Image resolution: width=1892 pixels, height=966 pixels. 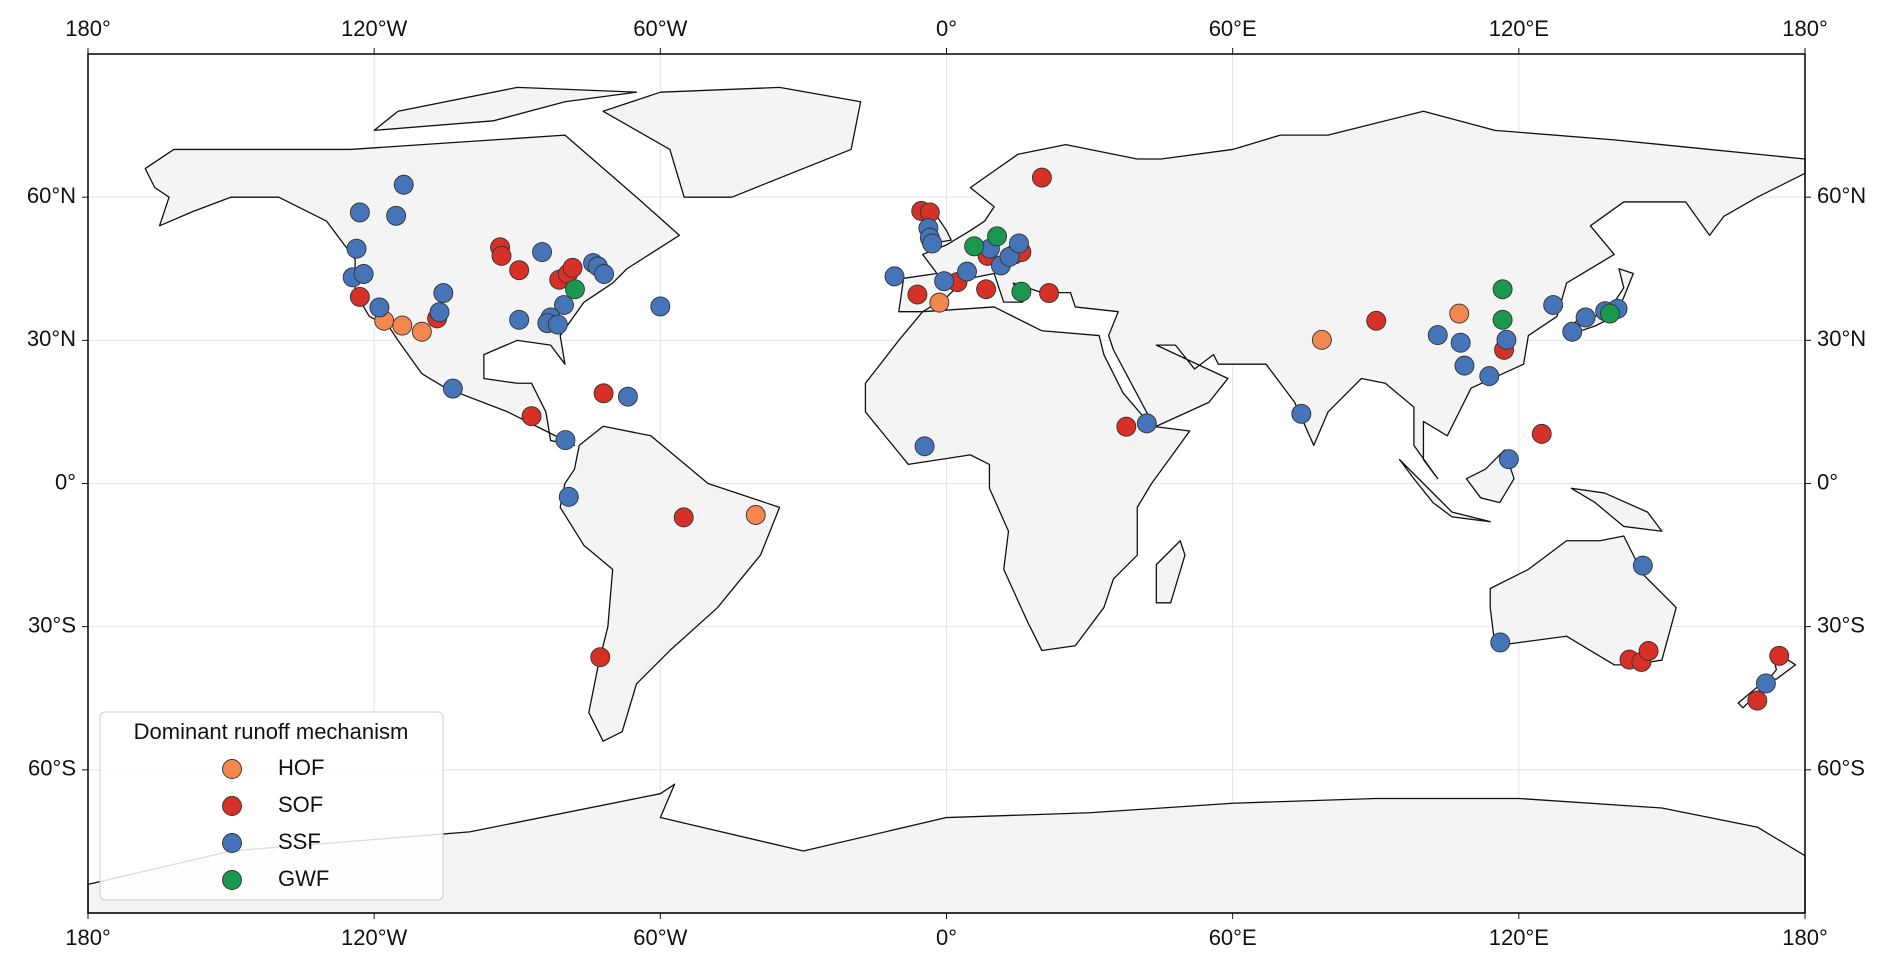 What do you see at coordinates (271, 806) in the screenshot?
I see `legend: Dominant runoff mechanism HOF SOF SSF GWF` at bounding box center [271, 806].